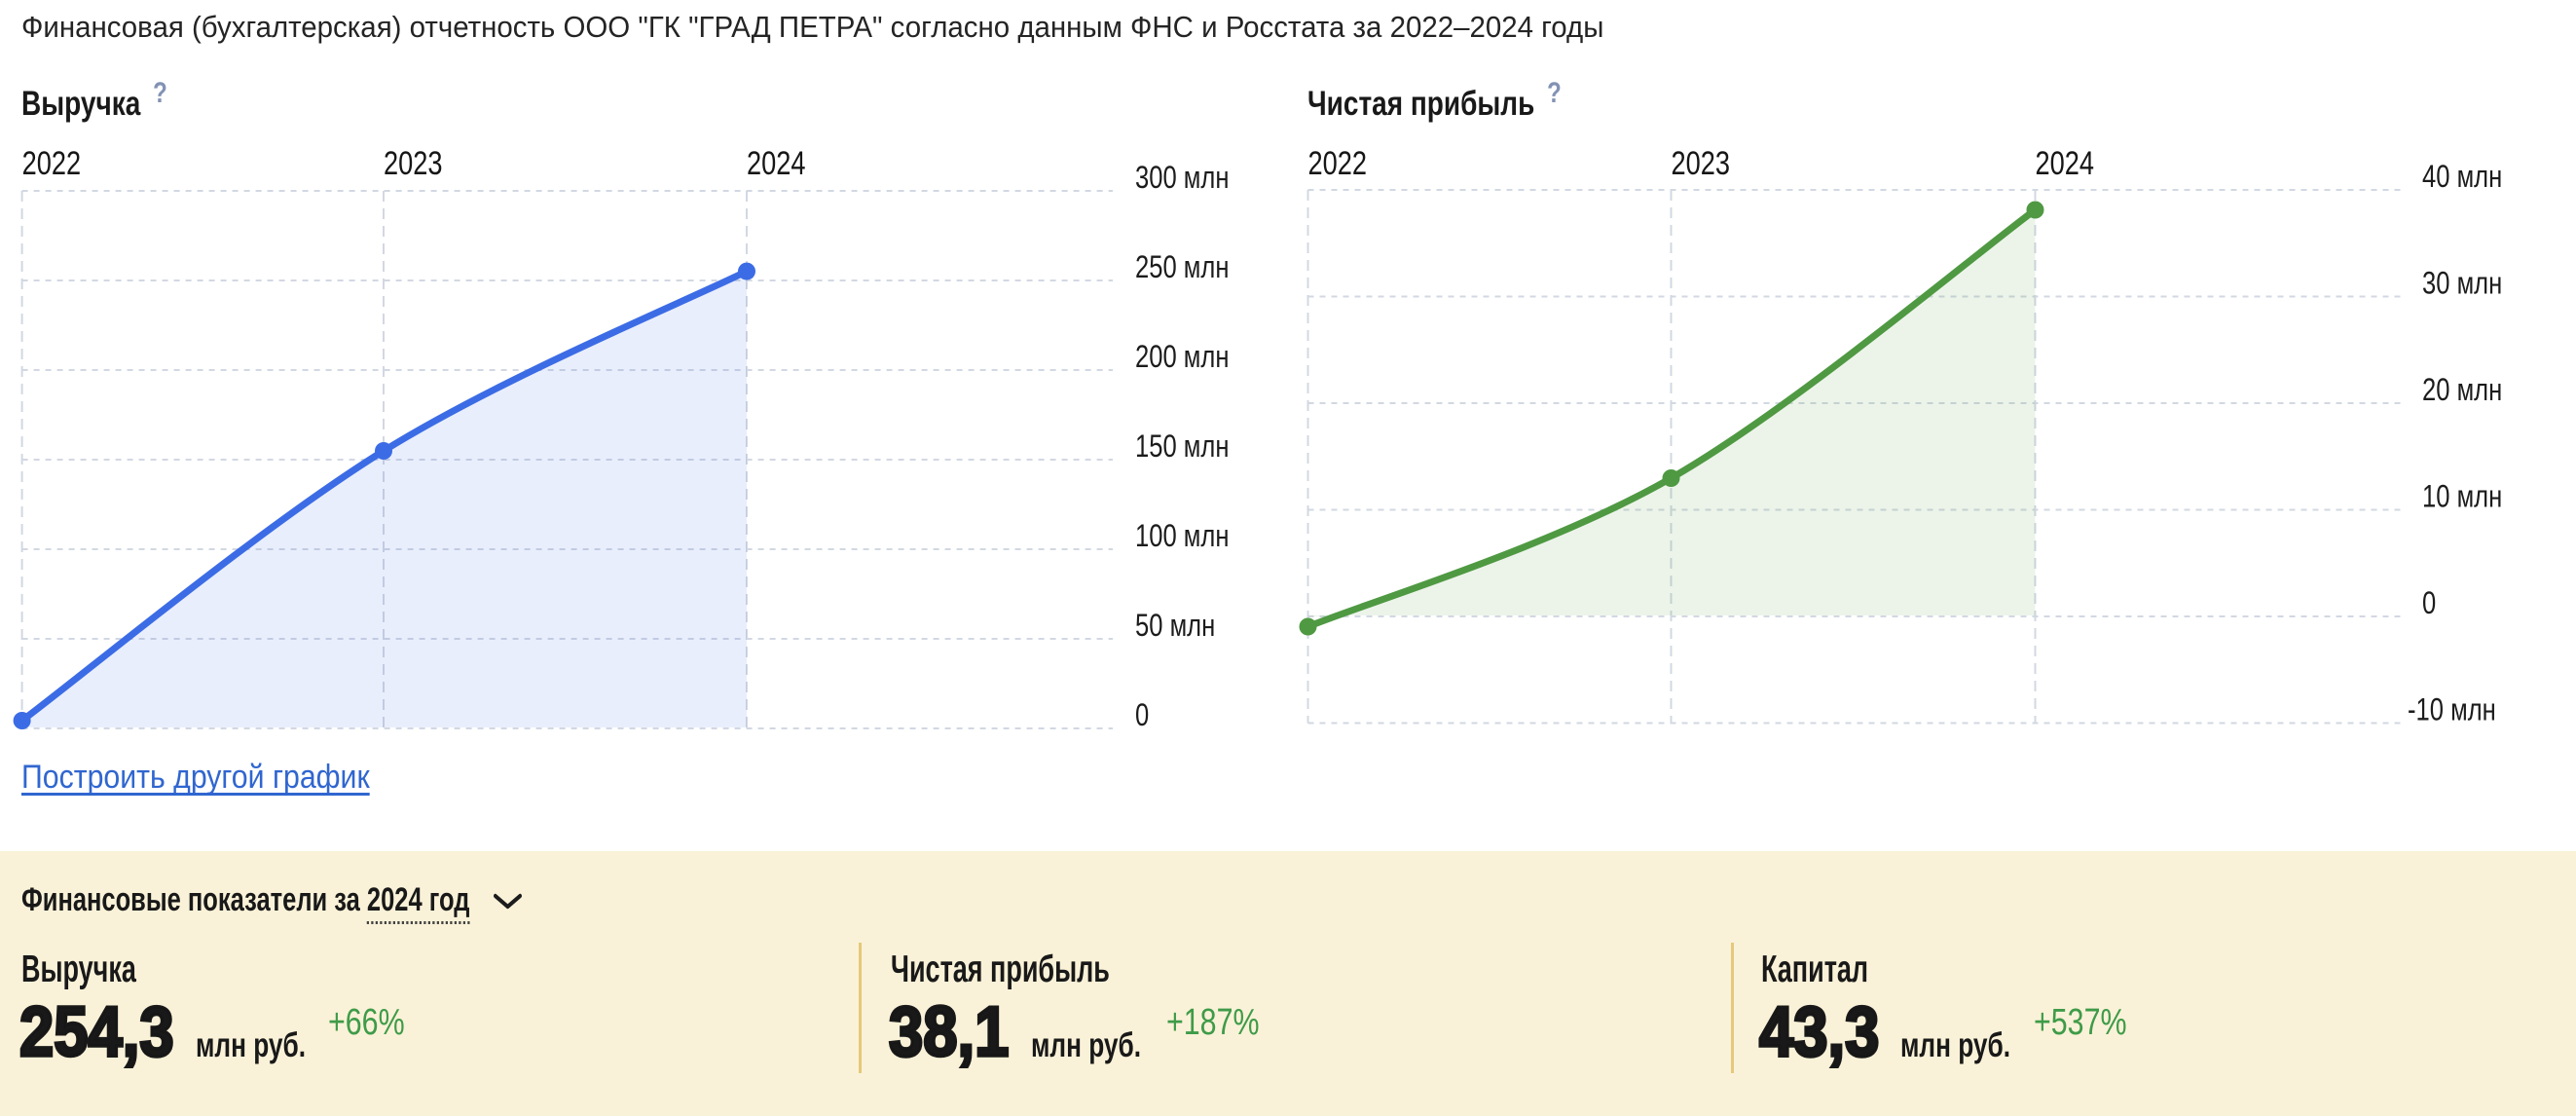 The width and height of the screenshot is (2576, 1116). I want to click on svg-text: 300 млн, so click(1182, 178).